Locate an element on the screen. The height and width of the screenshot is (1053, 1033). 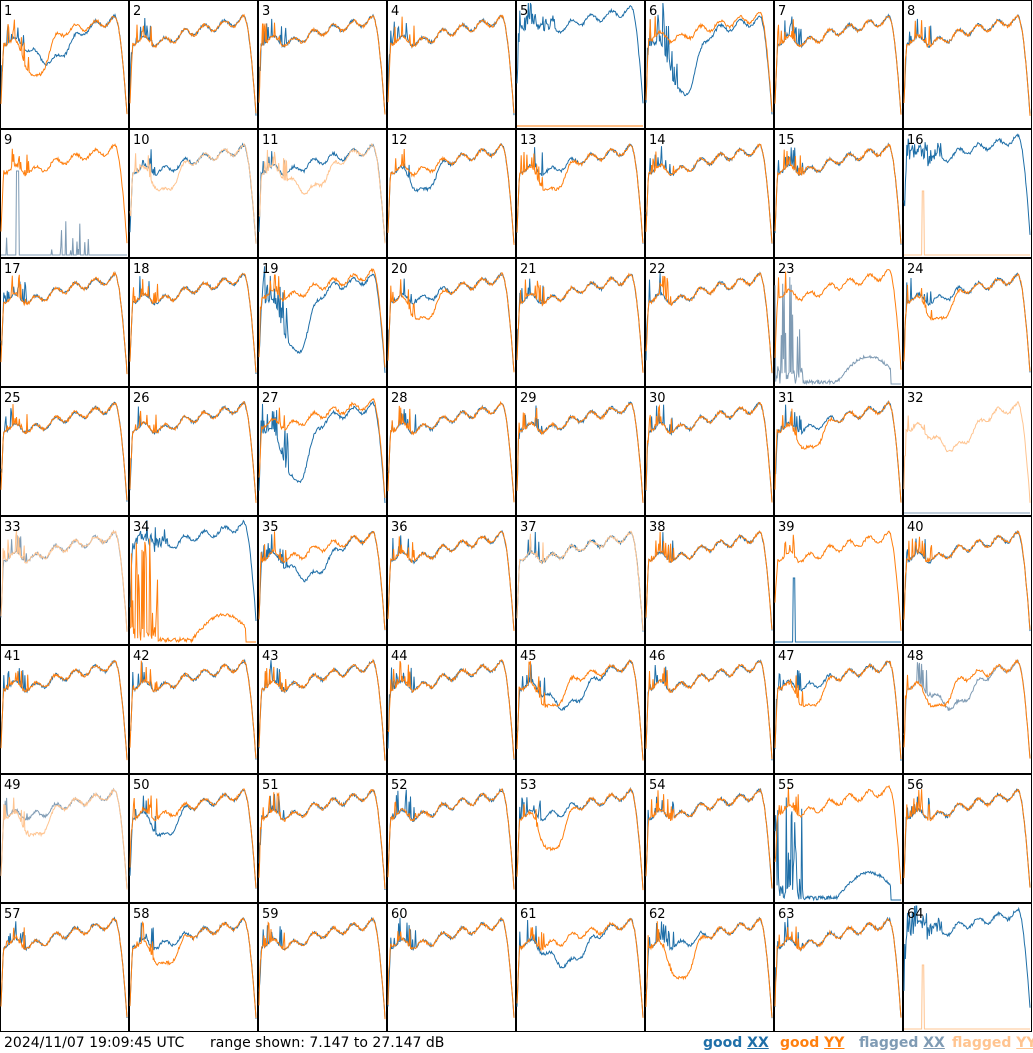
panel-label: 44 is located at coordinates (399, 656).